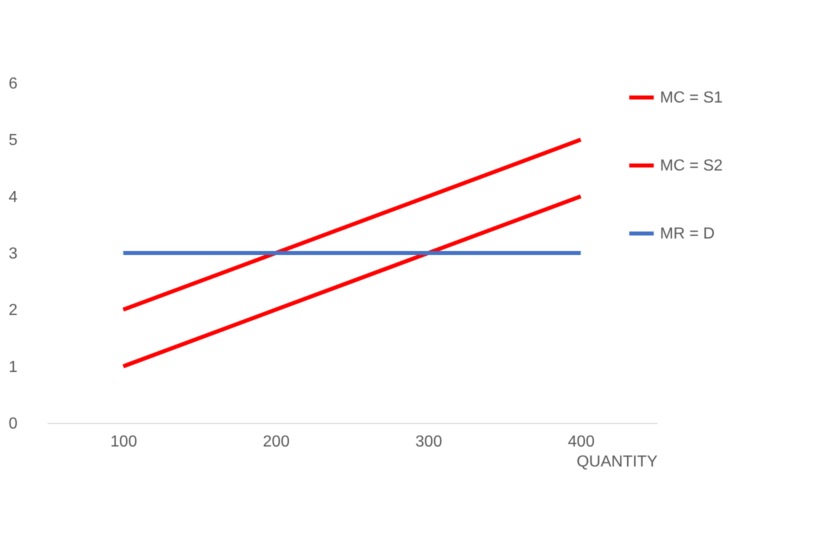 This screenshot has height=560, width=838. What do you see at coordinates (13, 254) in the screenshot?
I see `y-tick-label: 3` at bounding box center [13, 254].